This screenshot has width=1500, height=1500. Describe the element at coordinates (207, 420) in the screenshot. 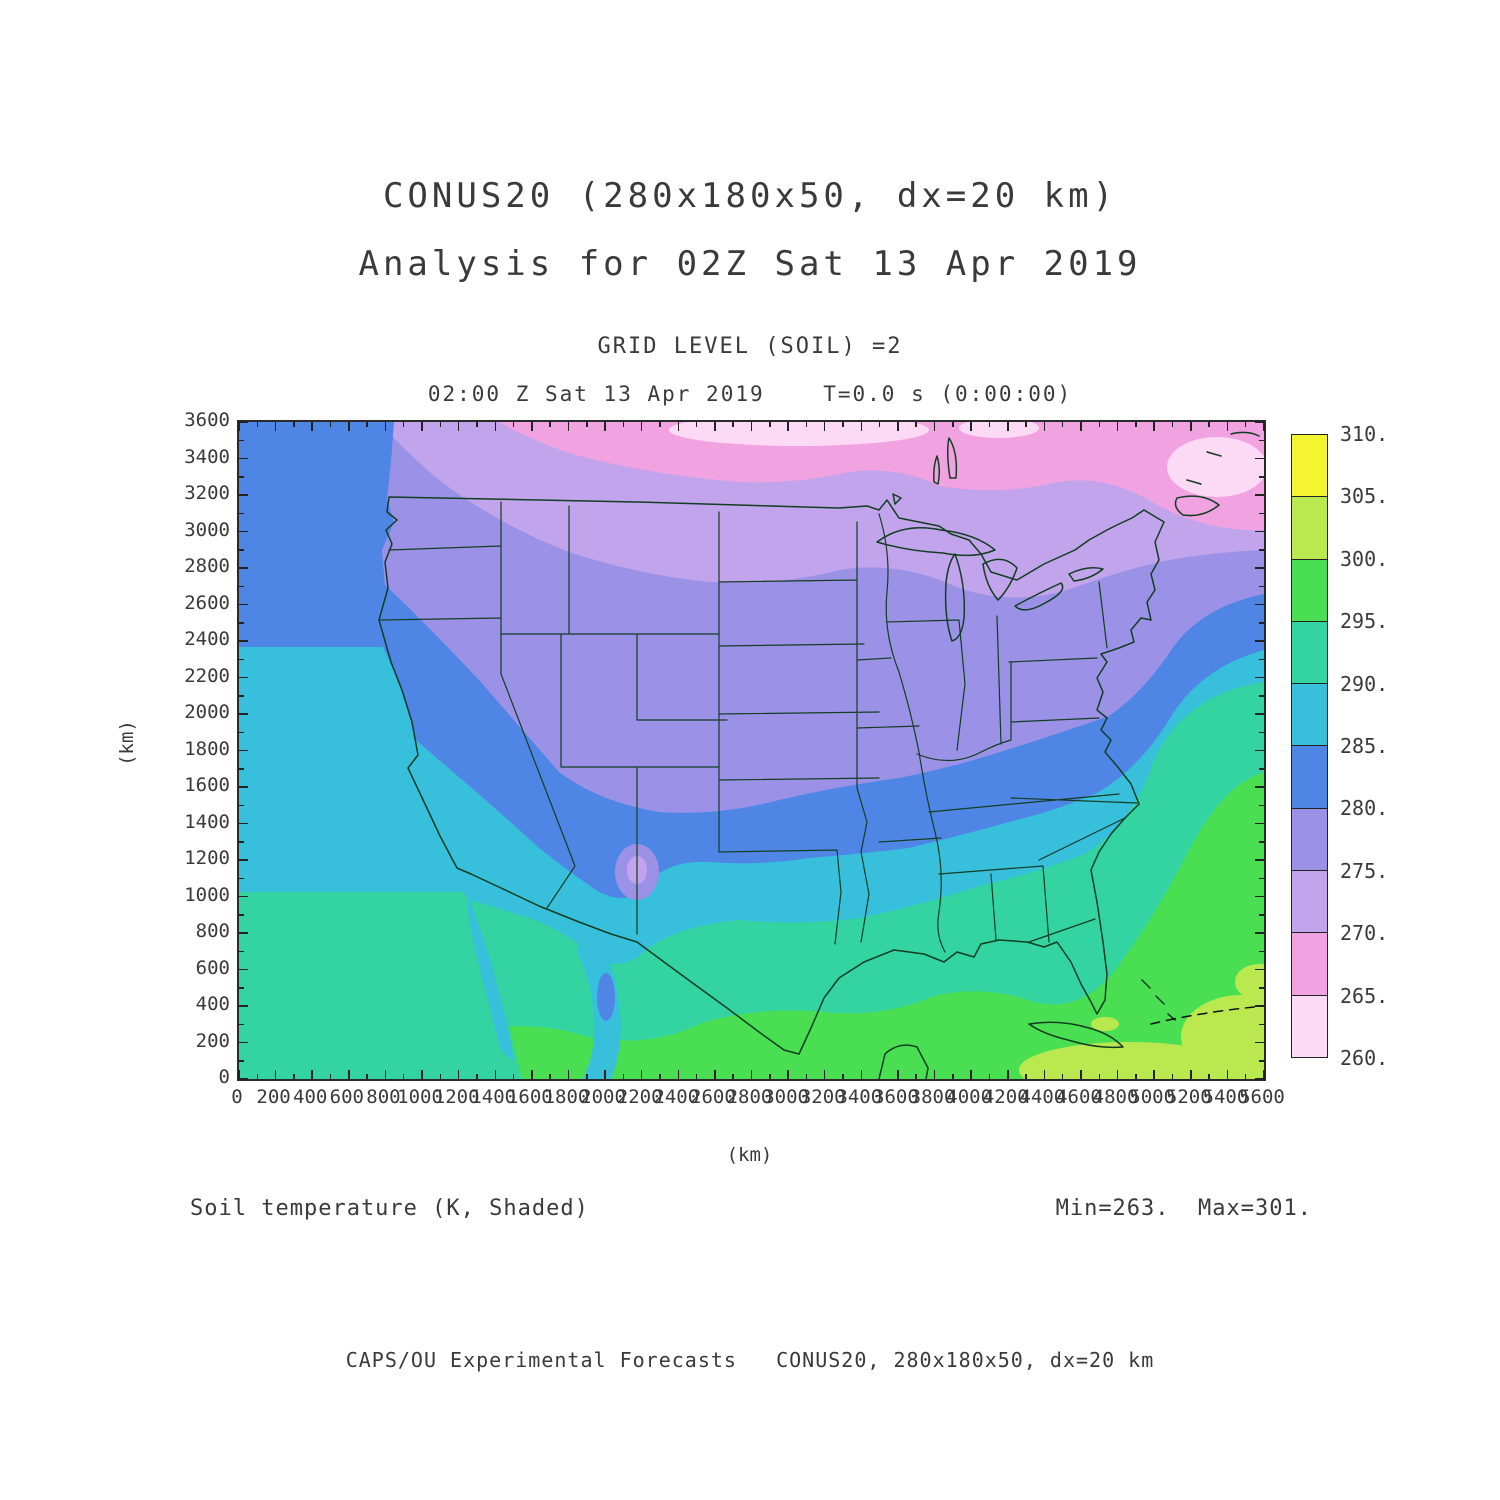

I see `y-tick-label: 3600` at that location.